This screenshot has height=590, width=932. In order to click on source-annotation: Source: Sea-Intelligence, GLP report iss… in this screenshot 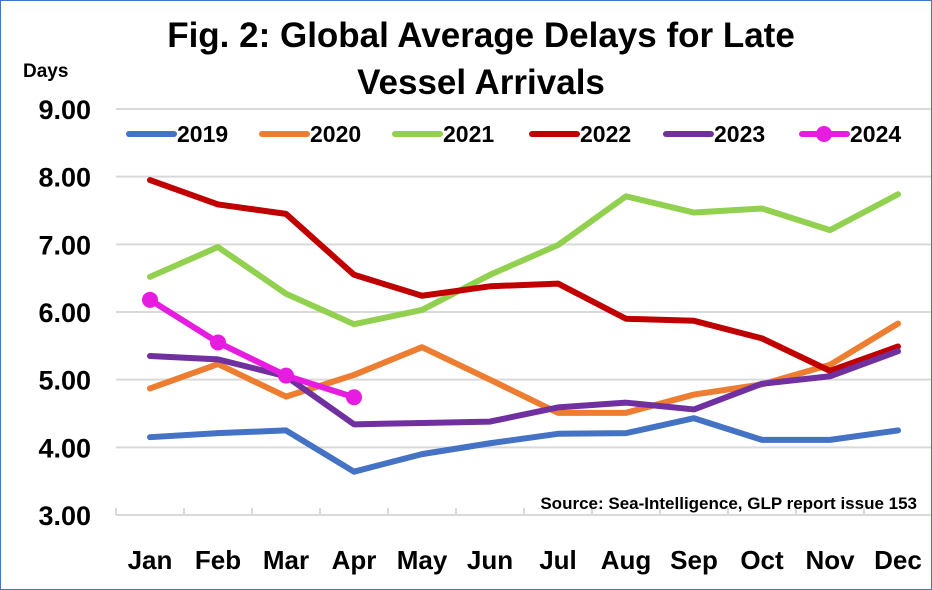, I will do `click(728, 503)`.